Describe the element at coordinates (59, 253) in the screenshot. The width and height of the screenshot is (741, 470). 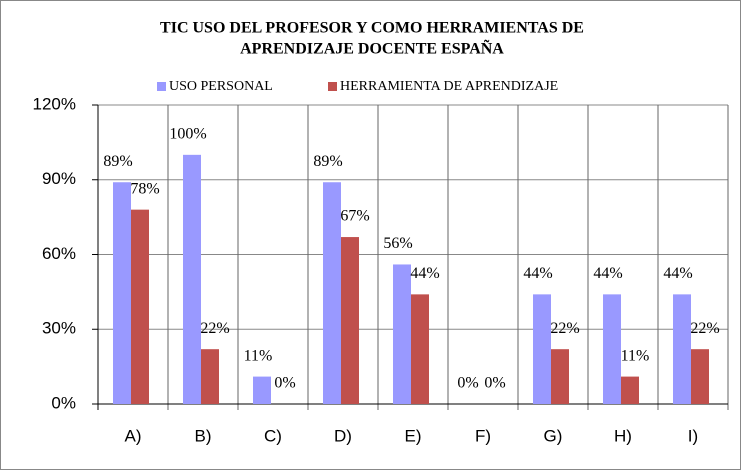
I see `y-tick-label: 60%` at that location.